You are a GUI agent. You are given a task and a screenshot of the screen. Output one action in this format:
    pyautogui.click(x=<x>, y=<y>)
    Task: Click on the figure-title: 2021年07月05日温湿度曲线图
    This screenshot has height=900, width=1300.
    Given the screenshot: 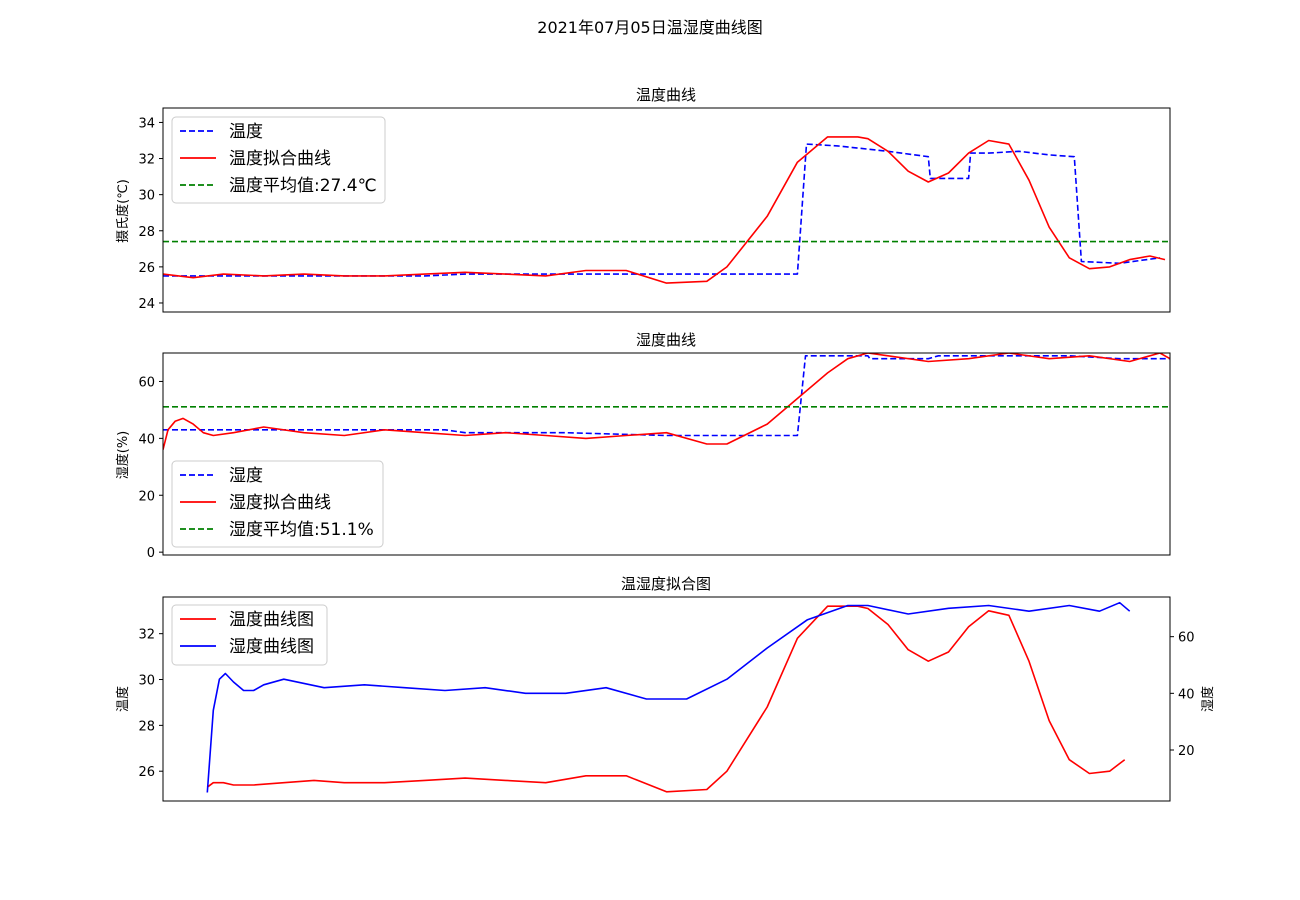 What is the action you would take?
    pyautogui.click(x=649, y=27)
    